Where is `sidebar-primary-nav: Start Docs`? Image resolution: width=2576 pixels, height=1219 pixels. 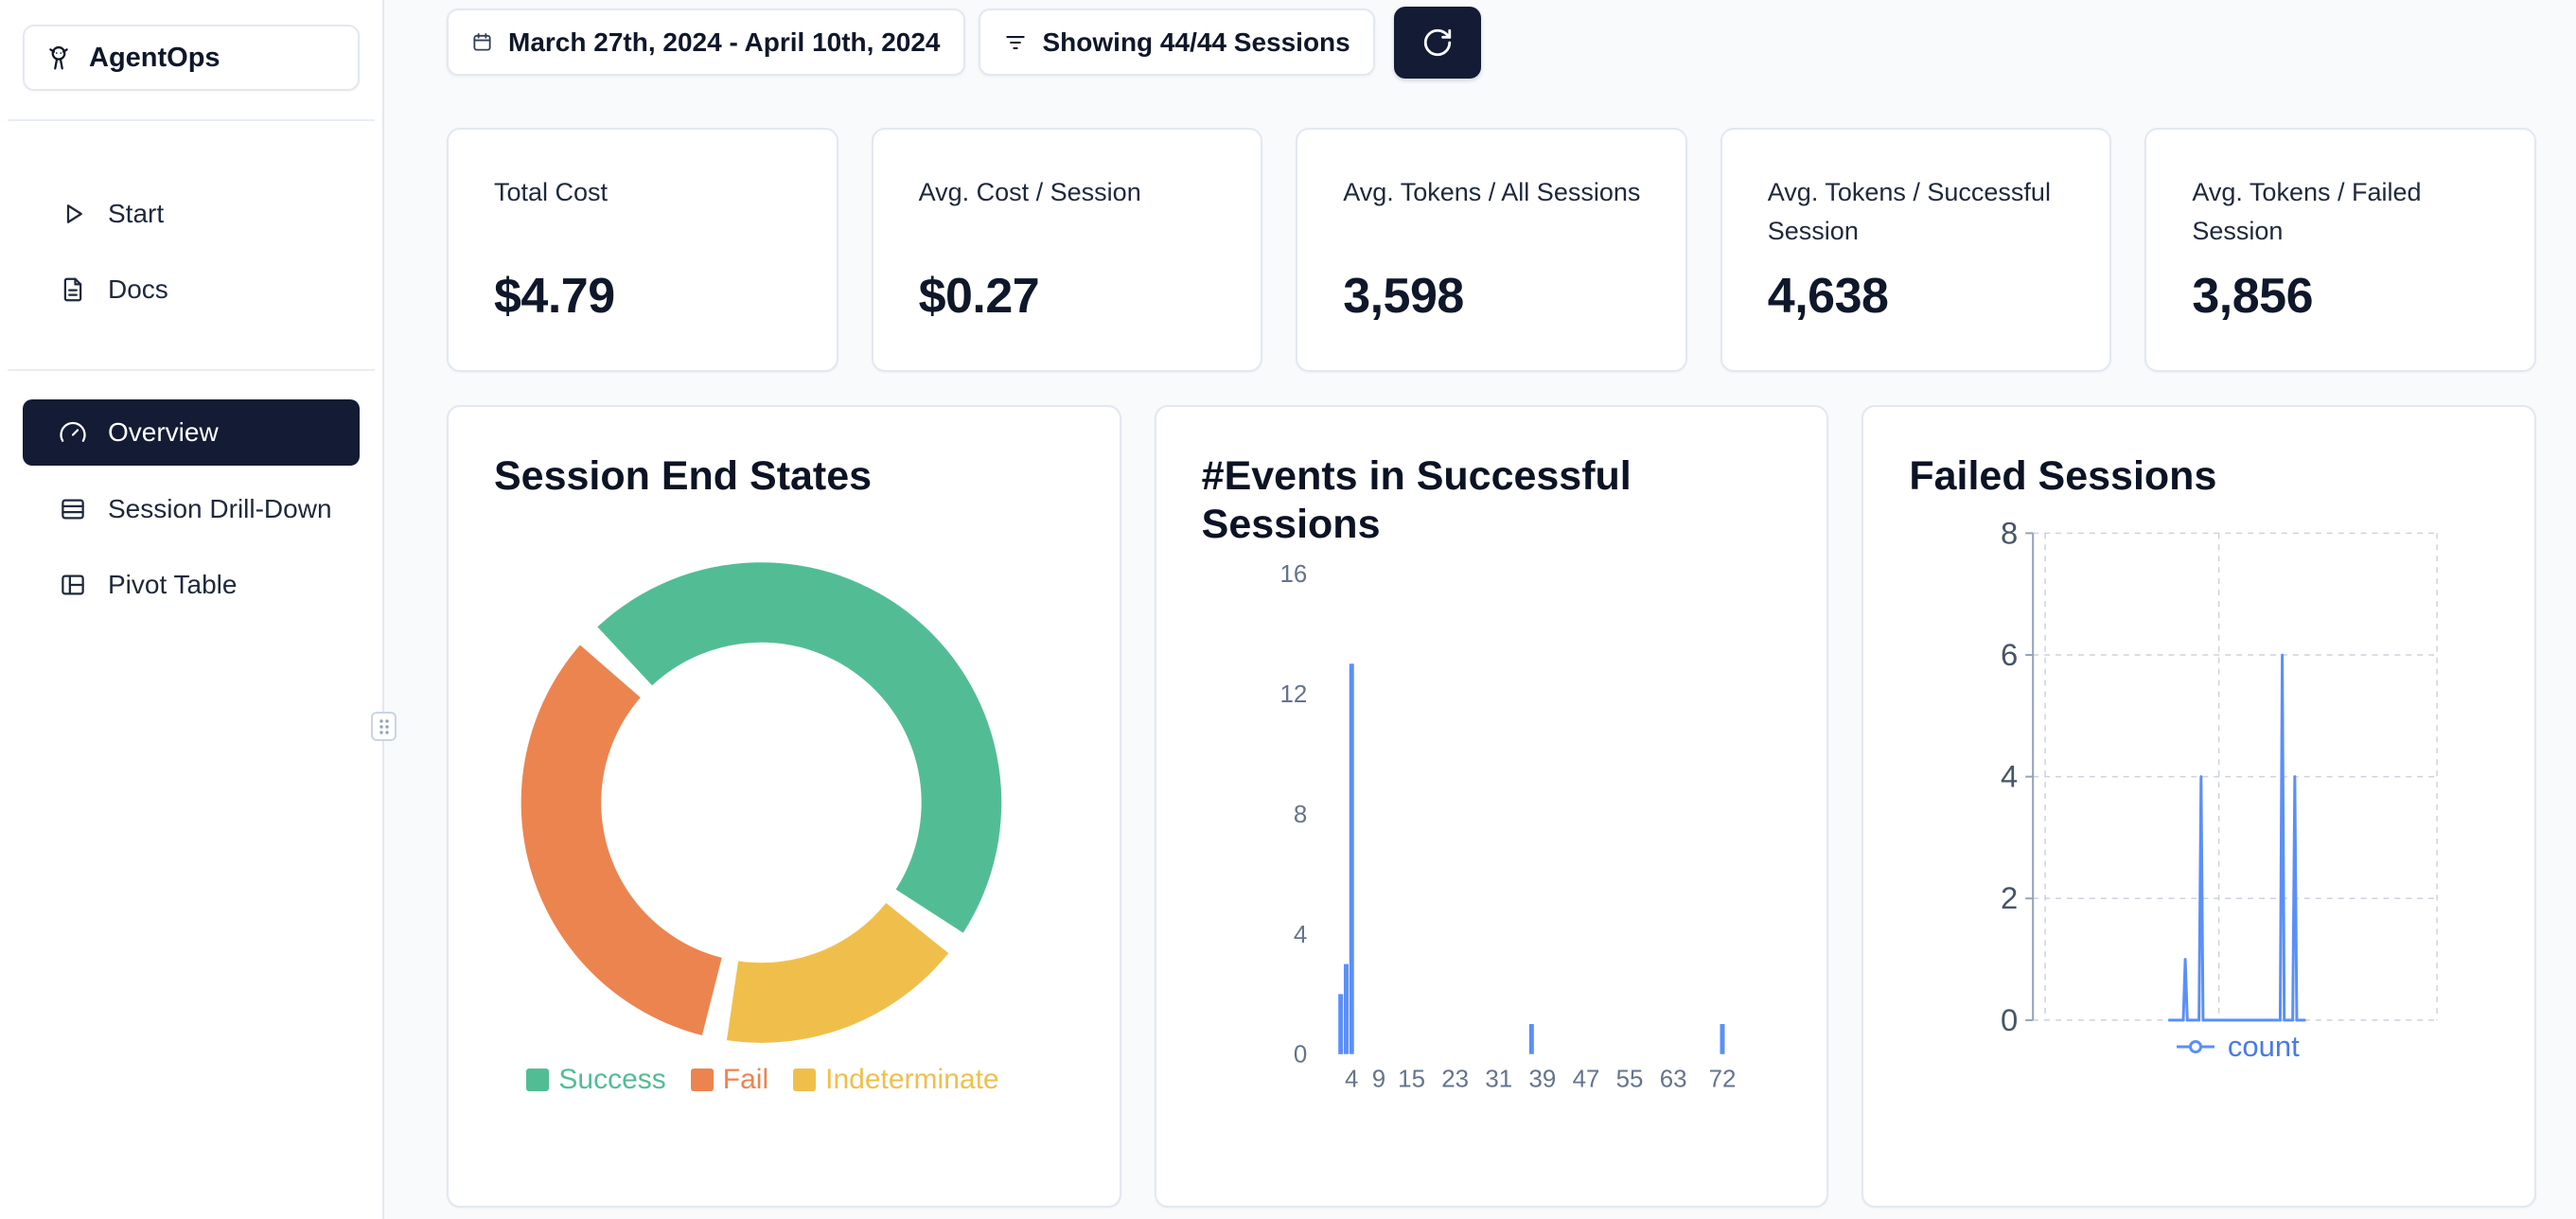 sidebar-primary-nav: Start Docs is located at coordinates (191, 238).